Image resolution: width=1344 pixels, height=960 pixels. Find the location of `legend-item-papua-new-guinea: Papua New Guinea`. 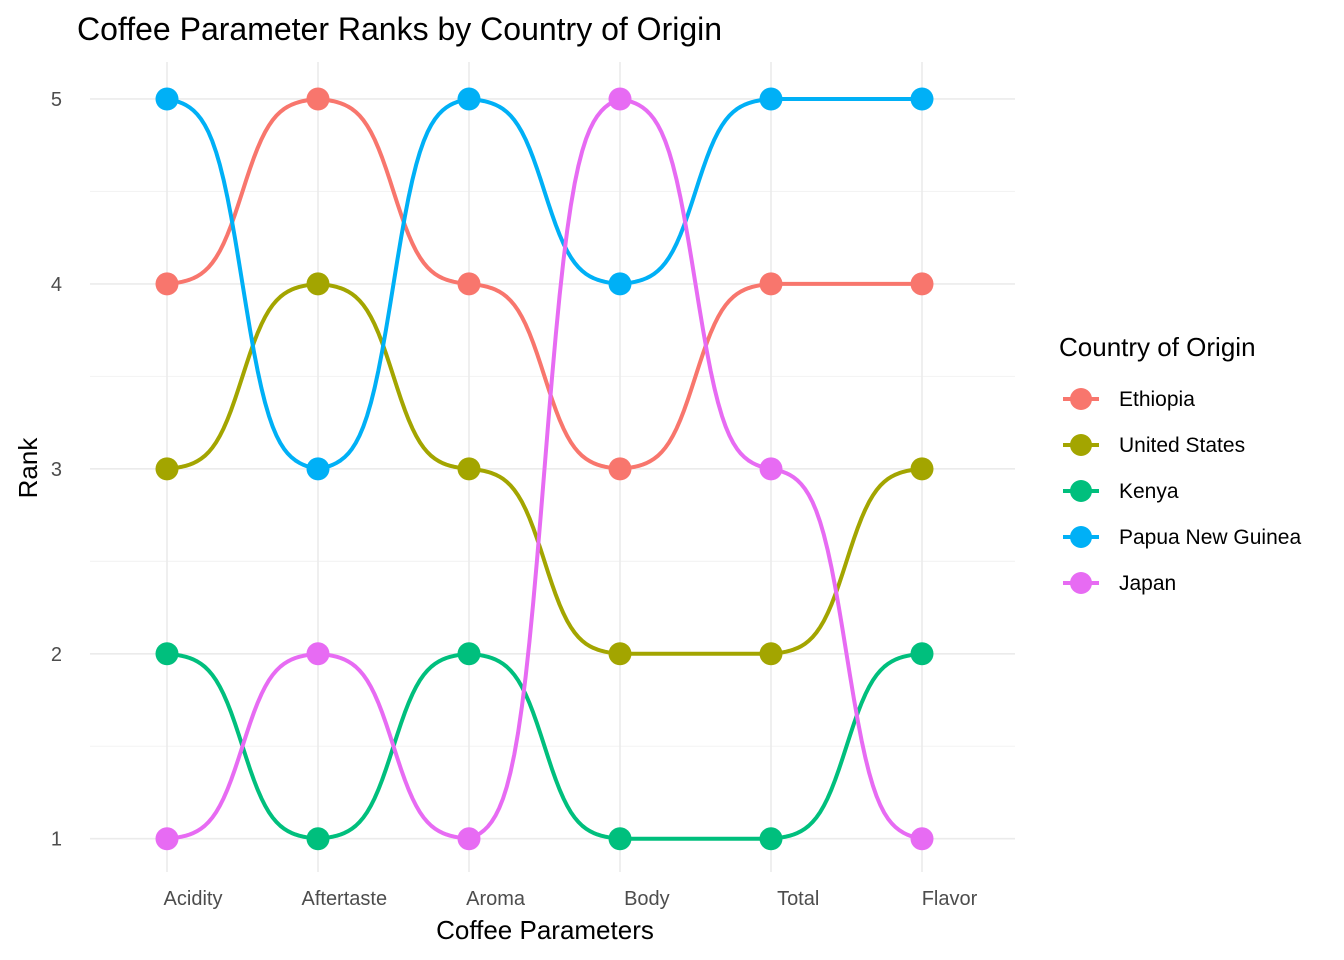

legend-item-papua-new-guinea: Papua New Guinea is located at coordinates (1182, 537).